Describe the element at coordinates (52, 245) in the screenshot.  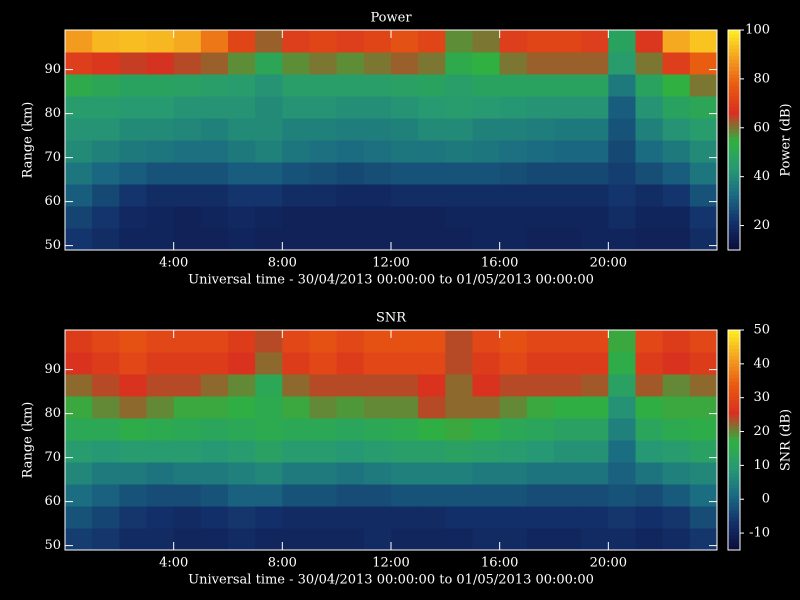
I see `y-tick-label: 50` at that location.